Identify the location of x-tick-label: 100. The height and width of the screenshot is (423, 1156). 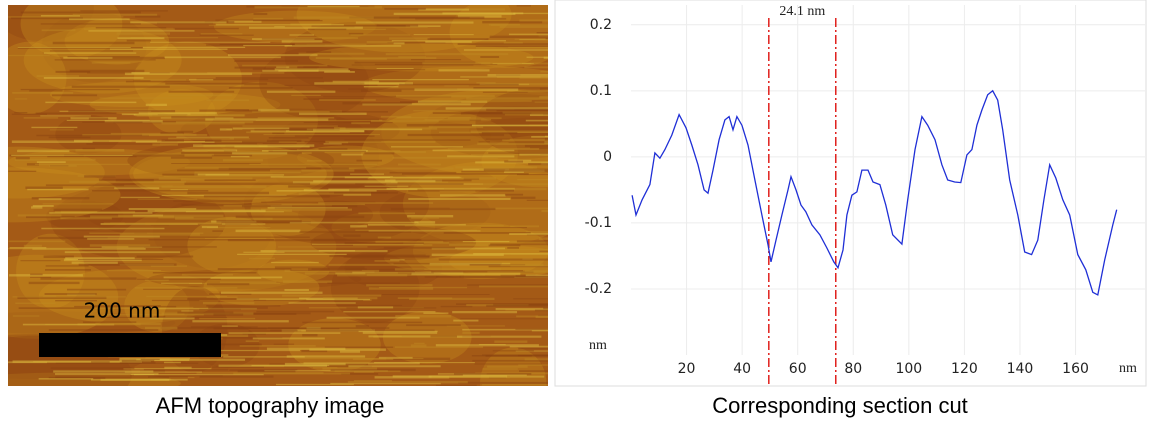
(908, 369).